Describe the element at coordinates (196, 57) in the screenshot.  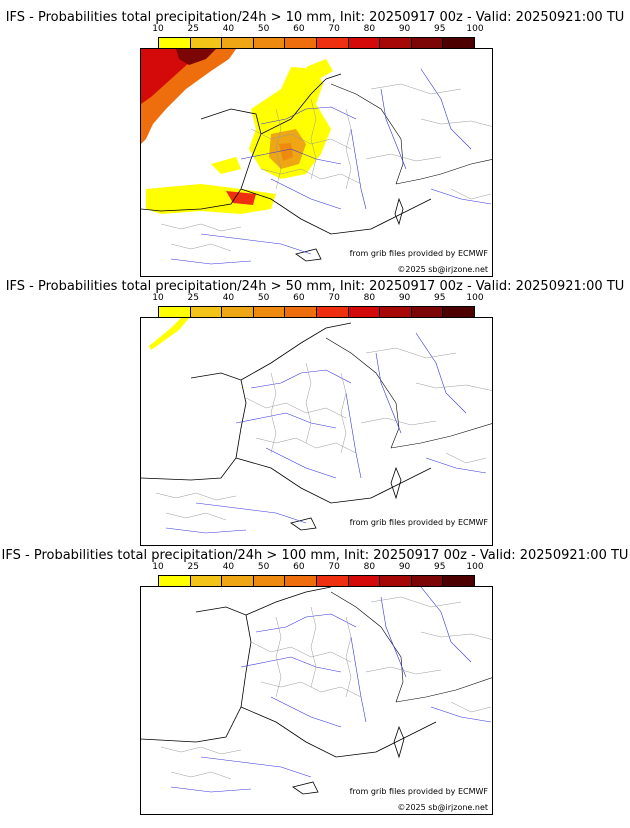
I see `precip-area-channel-peak` at that location.